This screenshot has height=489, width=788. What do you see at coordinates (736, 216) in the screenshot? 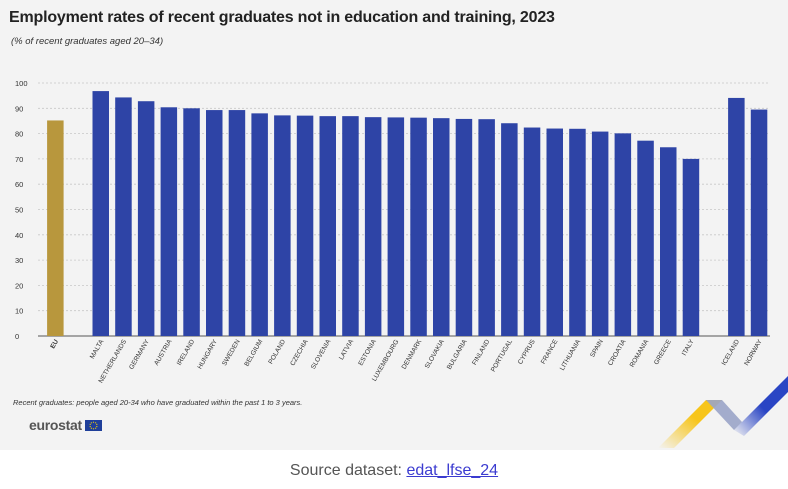
I see `bar-iceland` at bounding box center [736, 216].